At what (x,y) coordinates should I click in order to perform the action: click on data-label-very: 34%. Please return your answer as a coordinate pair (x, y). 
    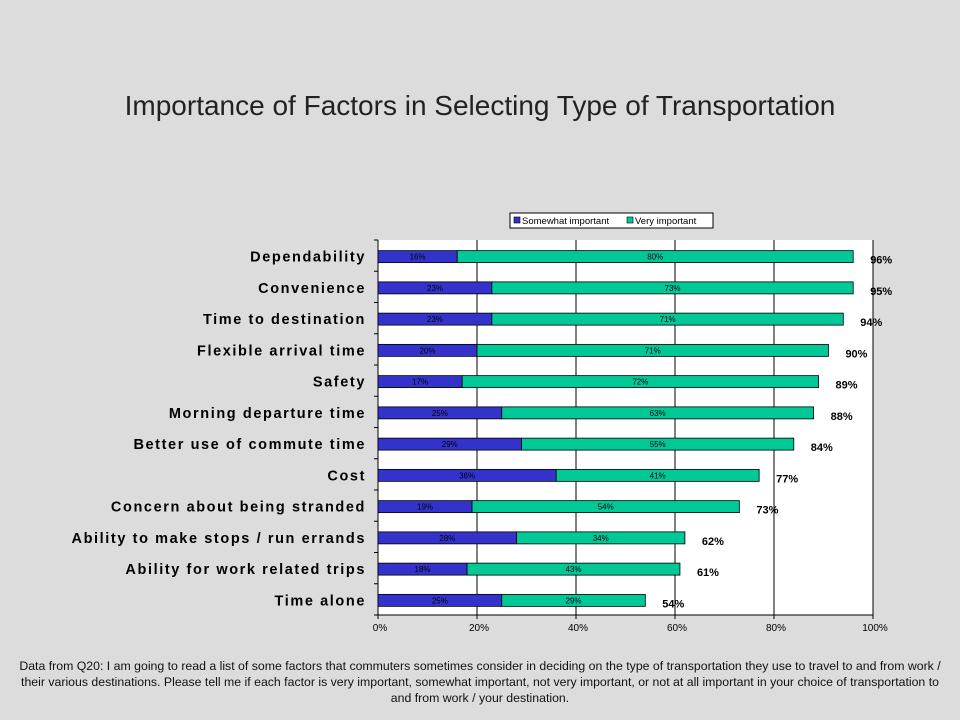
    Looking at the image, I should click on (601, 538).